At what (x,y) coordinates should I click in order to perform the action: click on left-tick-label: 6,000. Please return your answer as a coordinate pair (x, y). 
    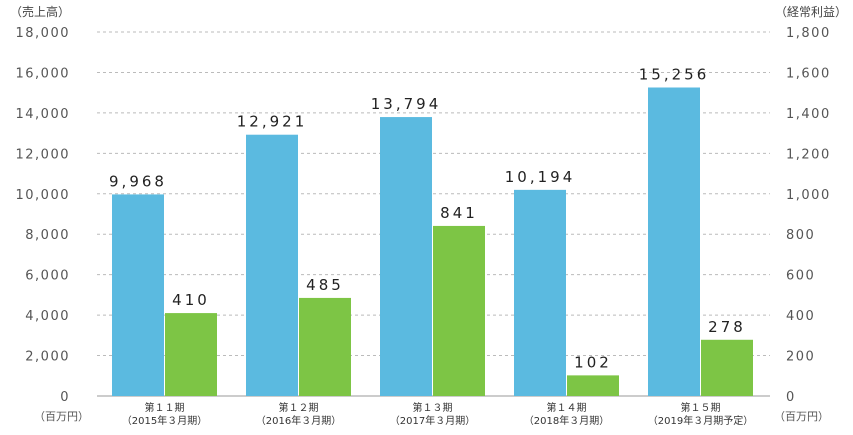
    Looking at the image, I should click on (47, 276).